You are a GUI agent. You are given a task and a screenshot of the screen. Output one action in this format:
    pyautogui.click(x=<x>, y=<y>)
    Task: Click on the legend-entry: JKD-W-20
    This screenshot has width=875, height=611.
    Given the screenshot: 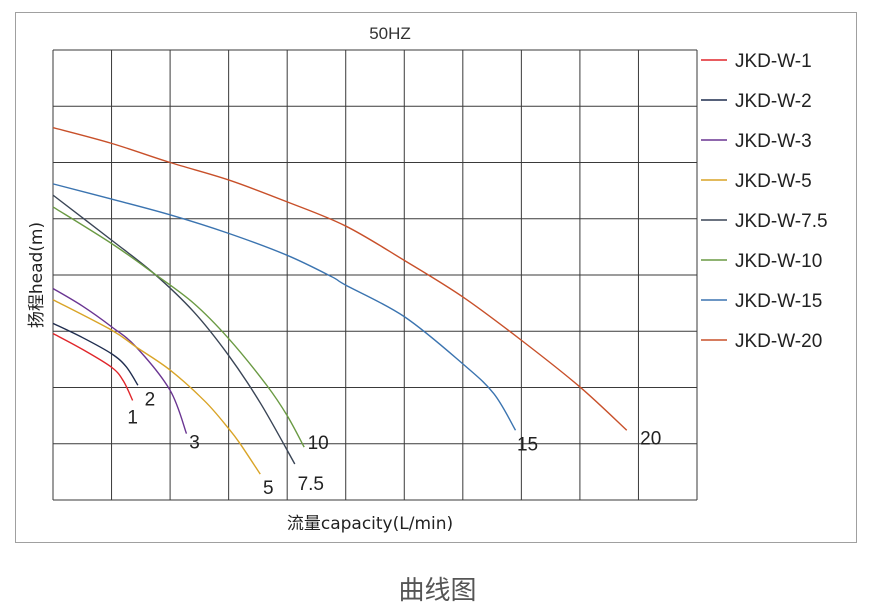 What is the action you would take?
    pyautogui.click(x=778, y=341)
    